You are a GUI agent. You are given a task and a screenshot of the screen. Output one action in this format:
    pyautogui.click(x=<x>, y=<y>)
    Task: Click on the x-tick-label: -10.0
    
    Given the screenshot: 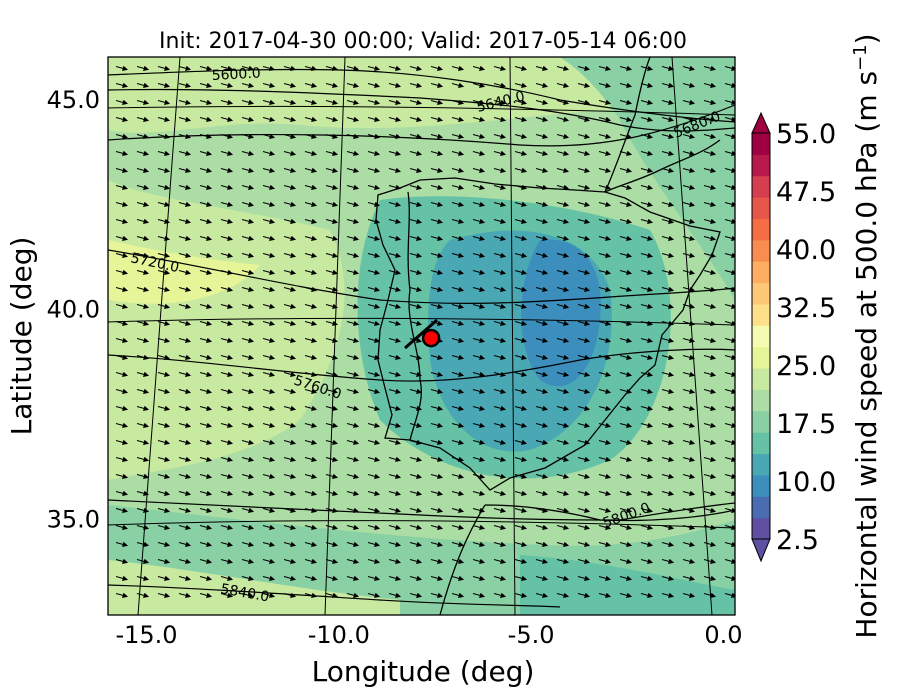 What is the action you would take?
    pyautogui.click(x=339, y=635)
    